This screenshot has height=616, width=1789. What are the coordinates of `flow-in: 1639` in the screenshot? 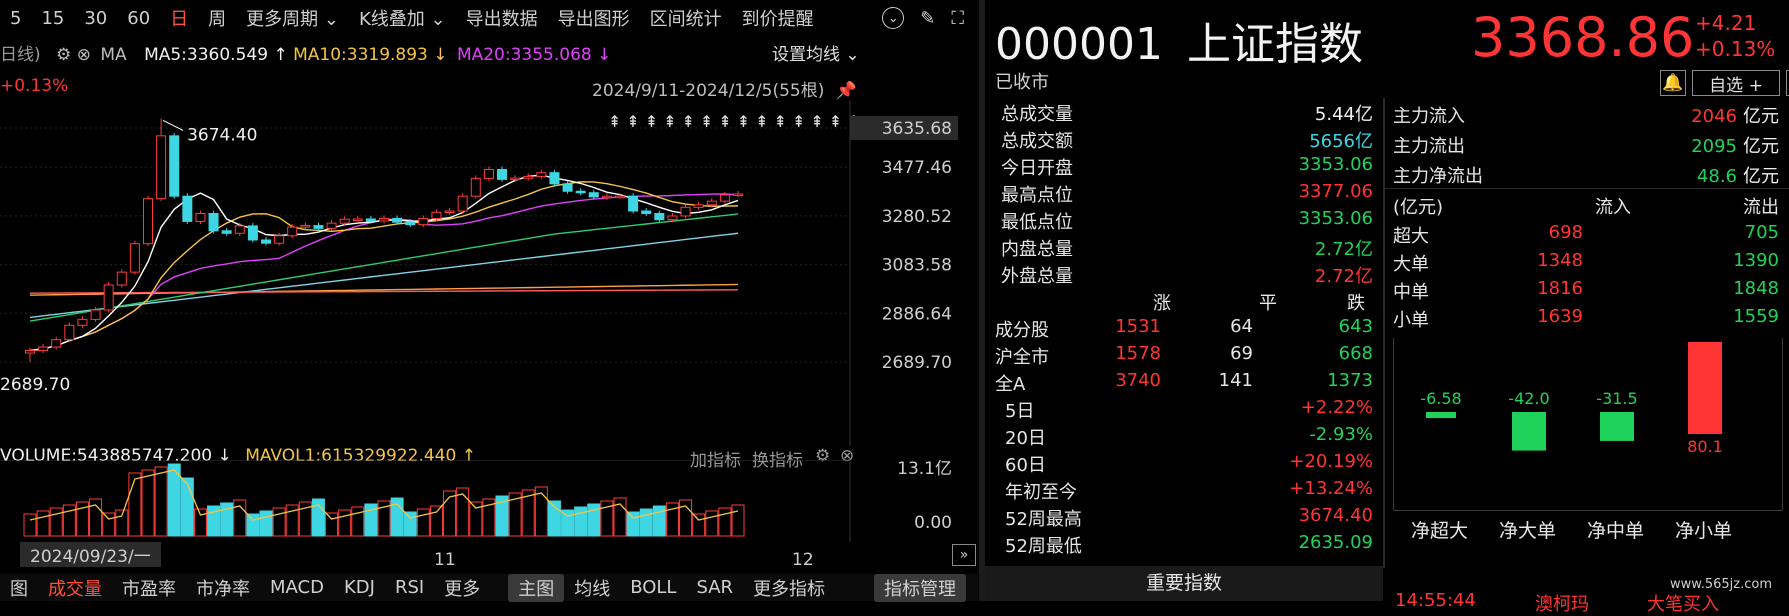 It's located at (1560, 316).